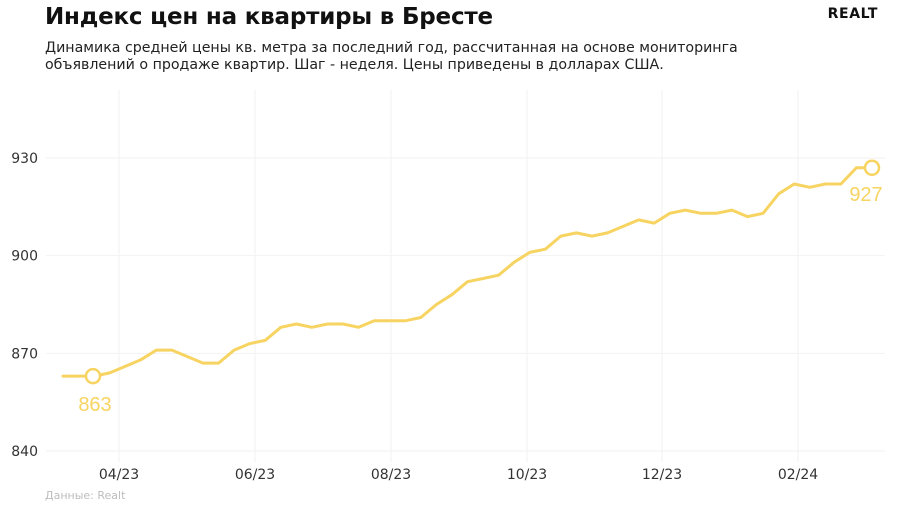  Describe the element at coordinates (93, 376) in the screenshot. I see `start-point-marker` at that location.